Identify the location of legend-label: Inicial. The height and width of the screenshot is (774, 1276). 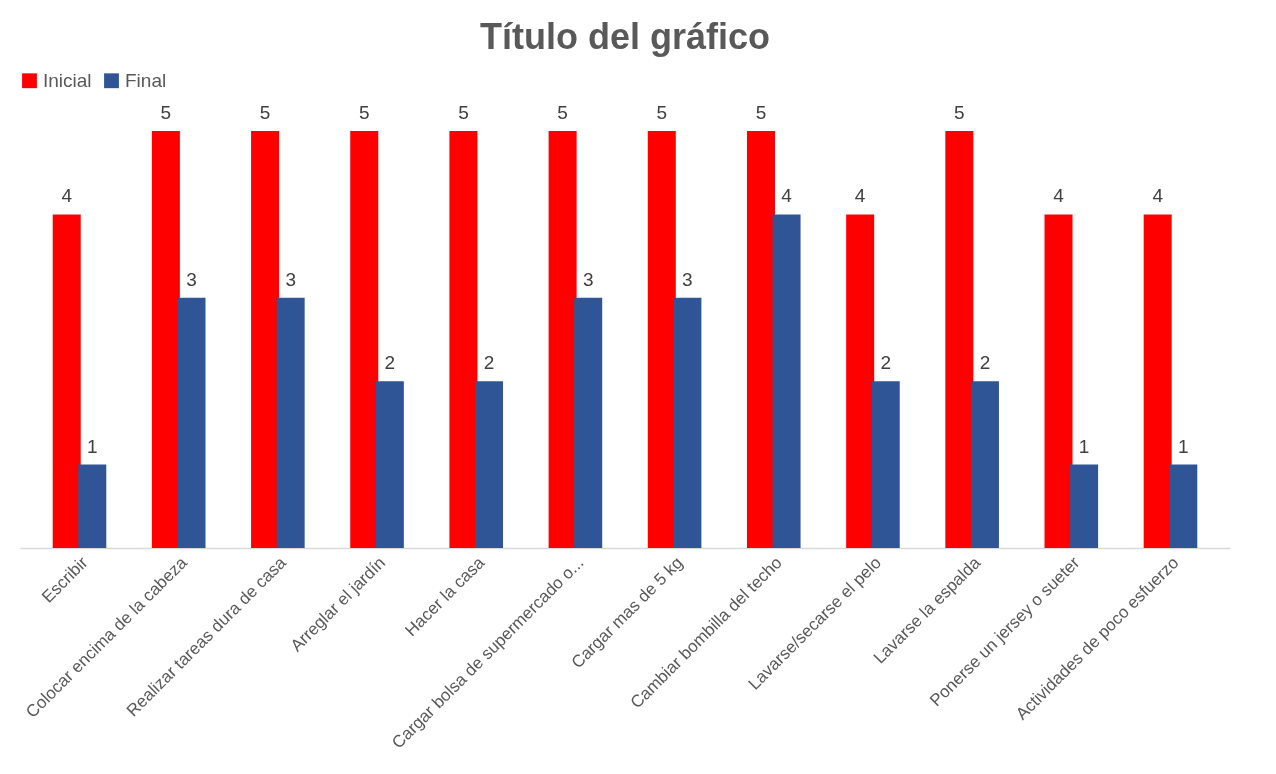
(67, 80).